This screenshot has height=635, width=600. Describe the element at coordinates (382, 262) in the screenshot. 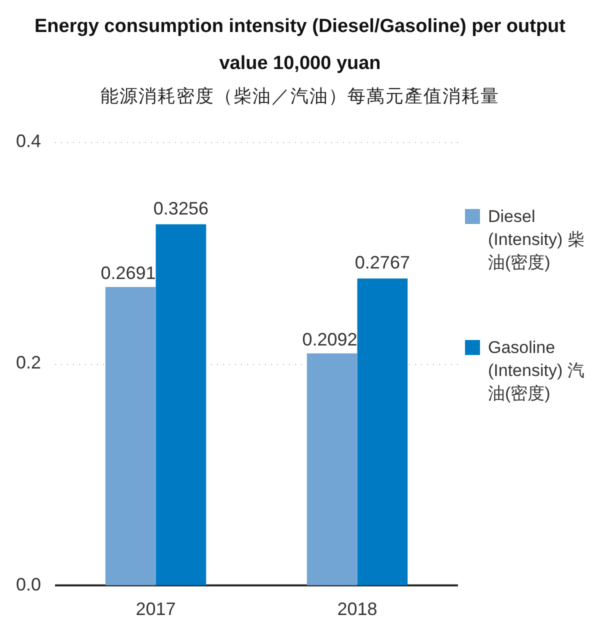

I see `data-label: 0.2767` at that location.